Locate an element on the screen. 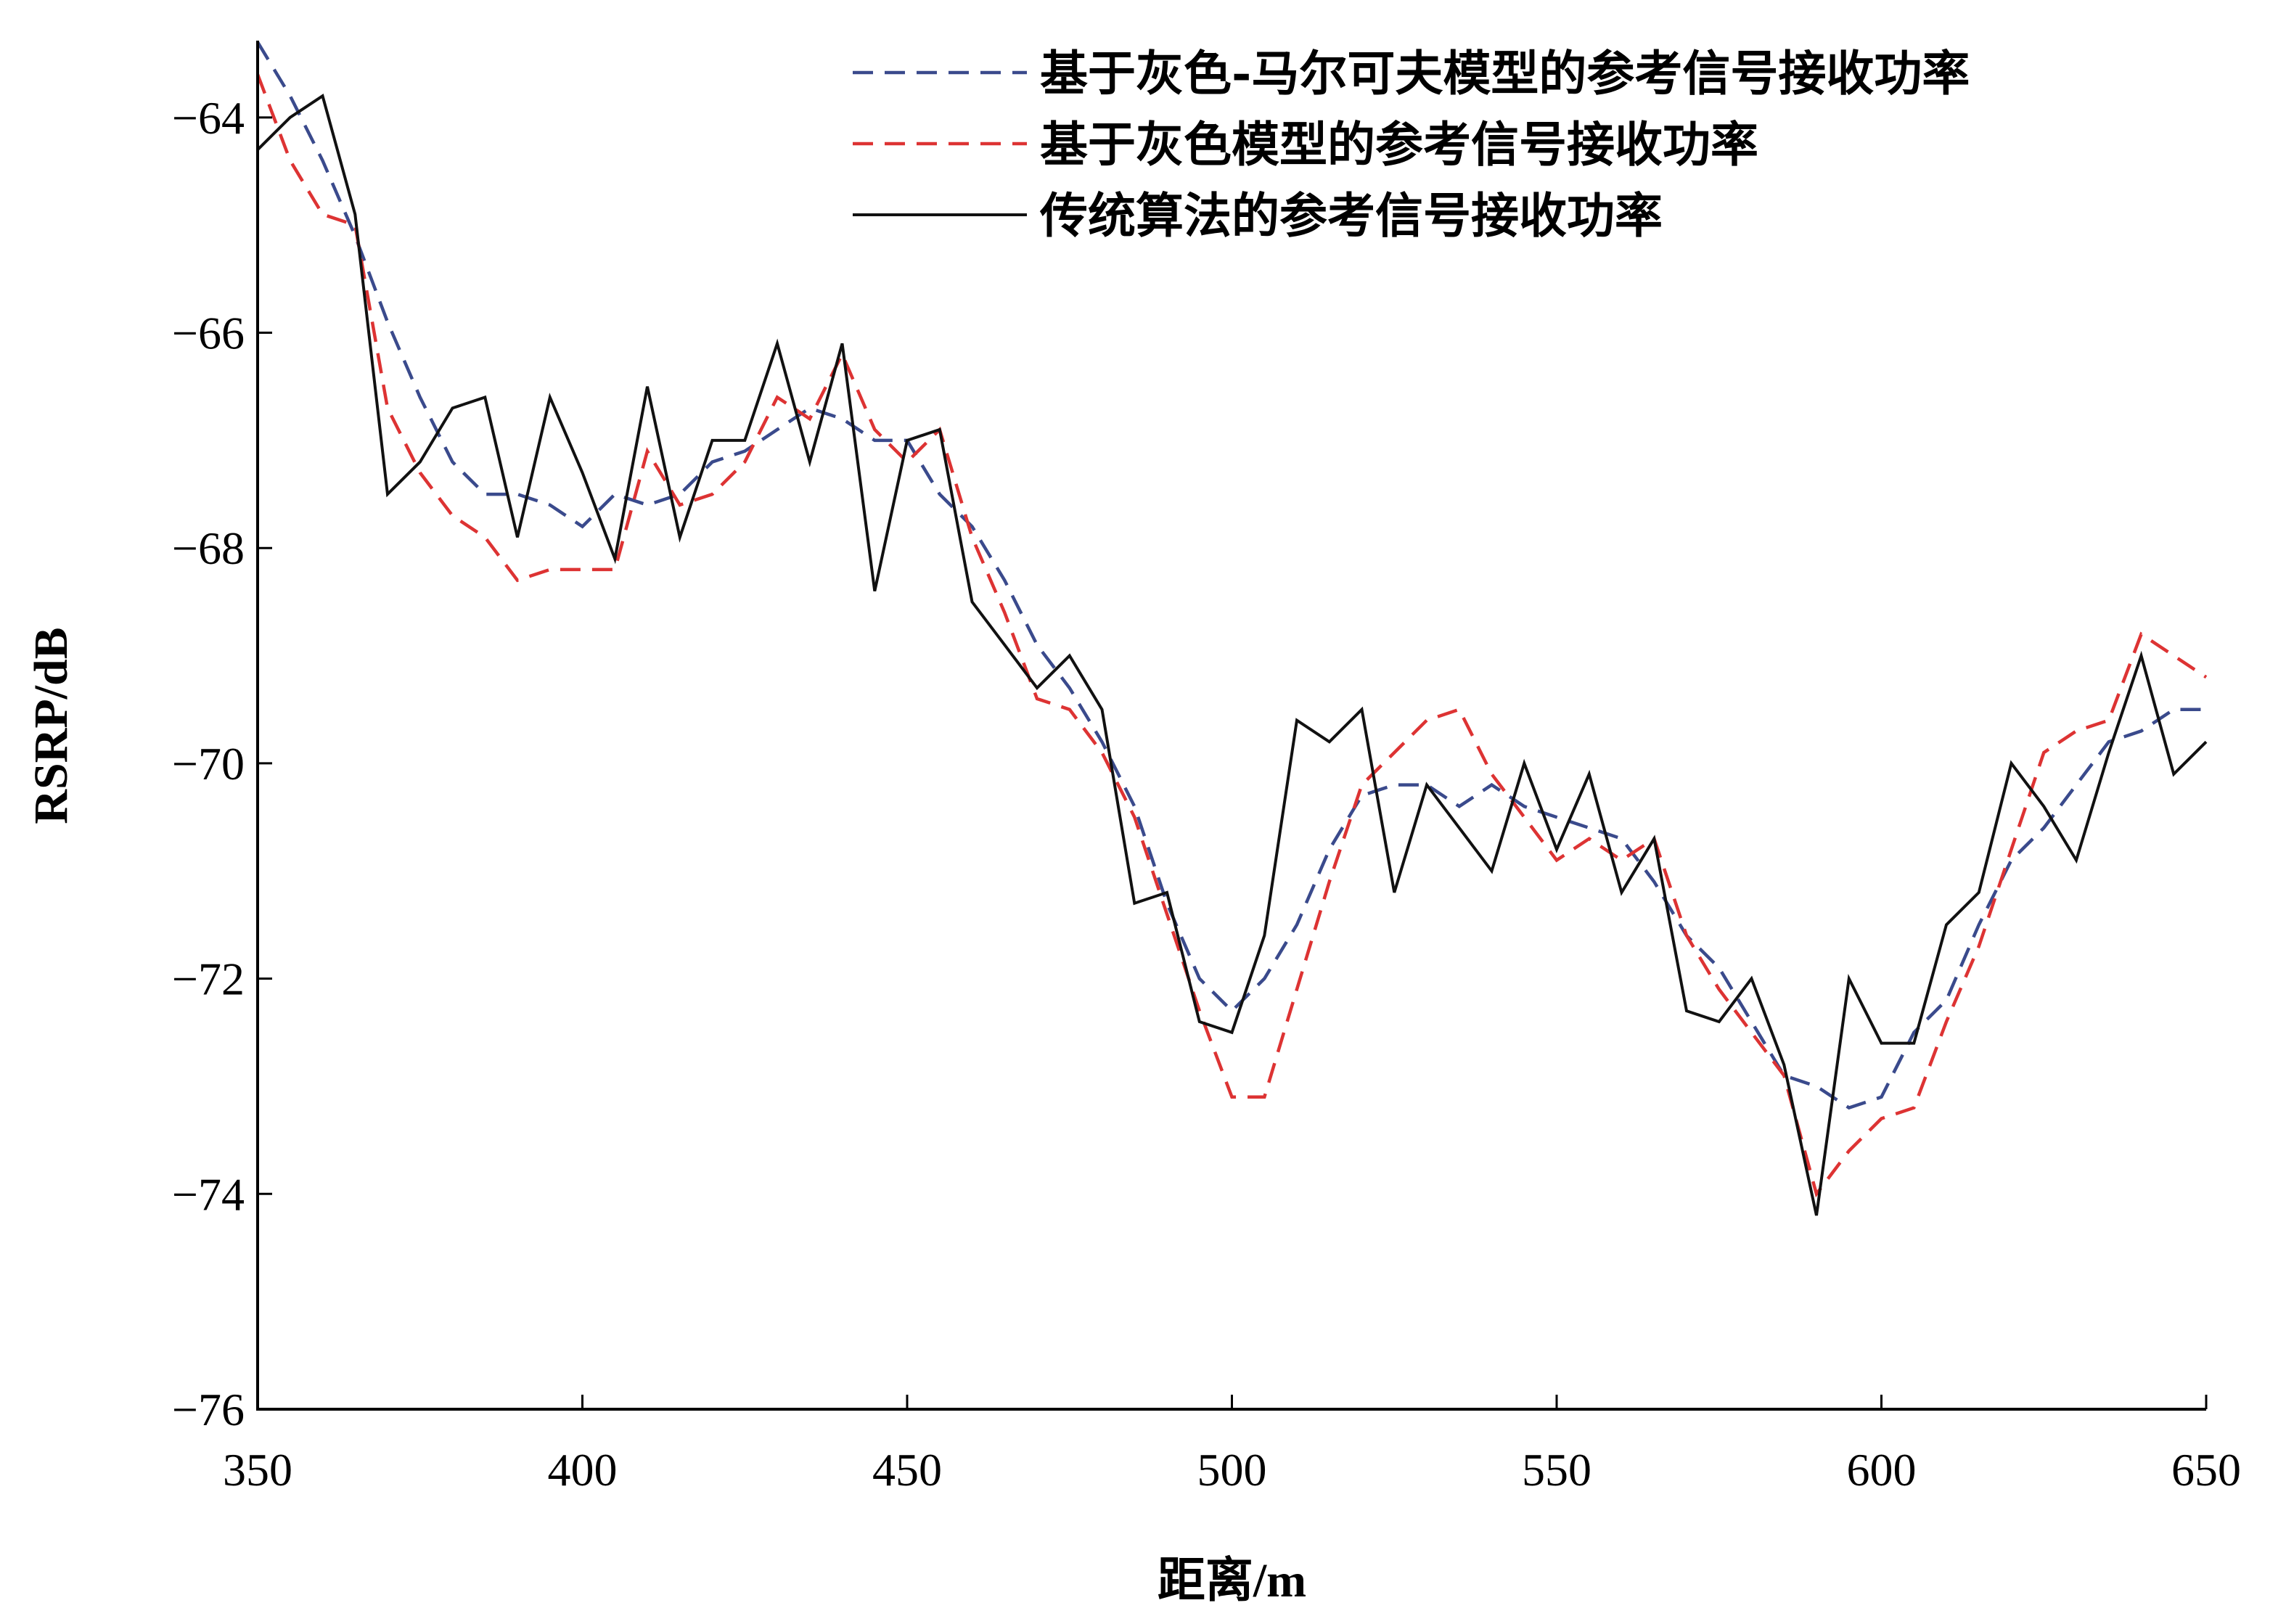  legend-label-1: 基于灰色-马尔可夫模型的参考信号接收功率 is located at coordinates (1505, 73).